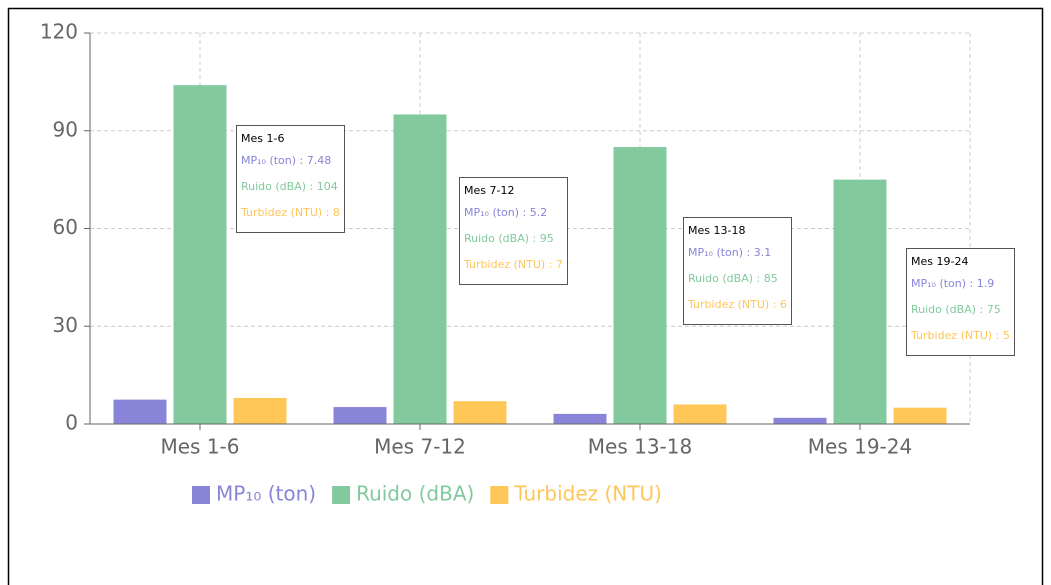  What do you see at coordinates (65, 227) in the screenshot?
I see `y-tick-label: 60` at bounding box center [65, 227].